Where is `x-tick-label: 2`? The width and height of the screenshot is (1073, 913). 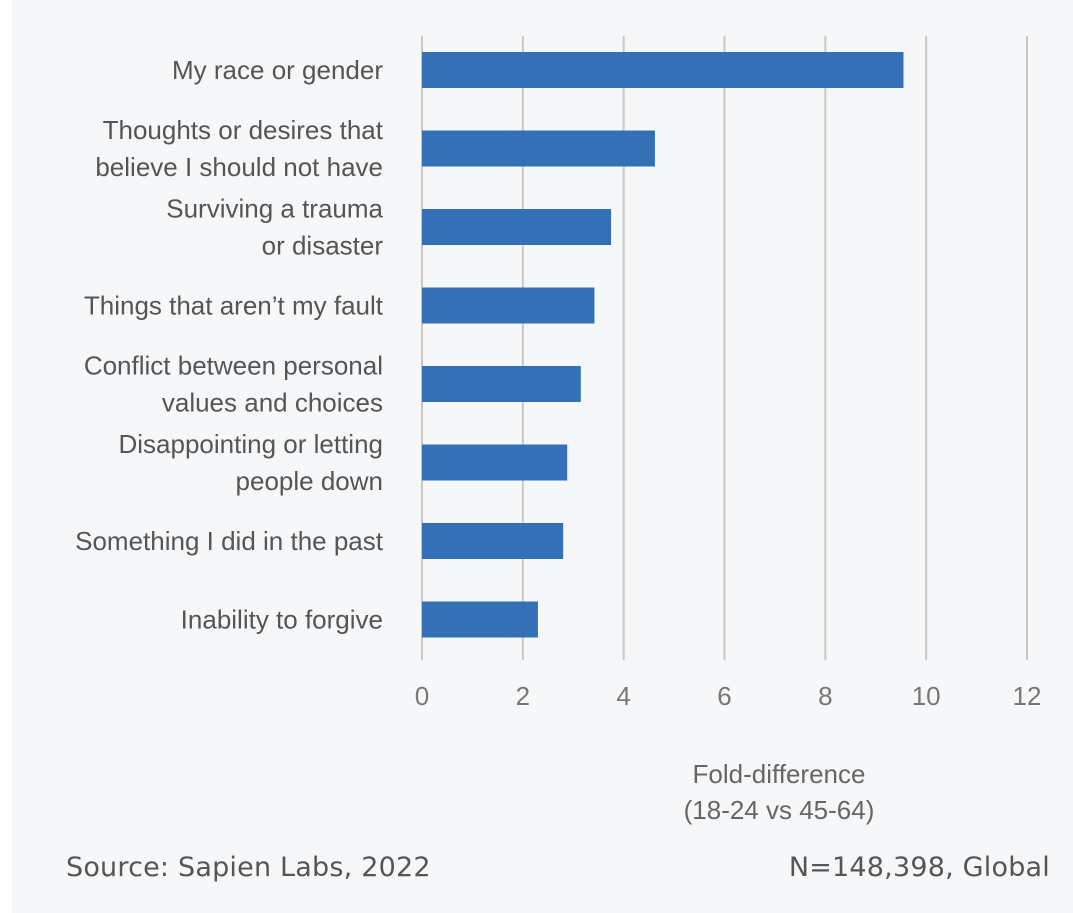
x-tick-label: 2 is located at coordinates (523, 696).